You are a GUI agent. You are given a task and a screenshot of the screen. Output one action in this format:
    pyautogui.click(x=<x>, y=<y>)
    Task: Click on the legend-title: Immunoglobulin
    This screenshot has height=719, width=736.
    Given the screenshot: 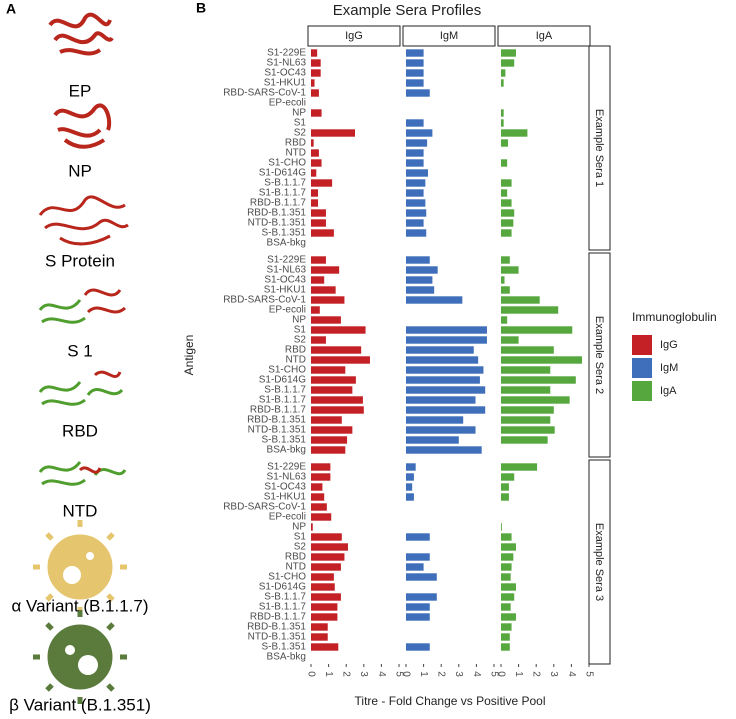 What is the action you would take?
    pyautogui.click(x=674, y=317)
    